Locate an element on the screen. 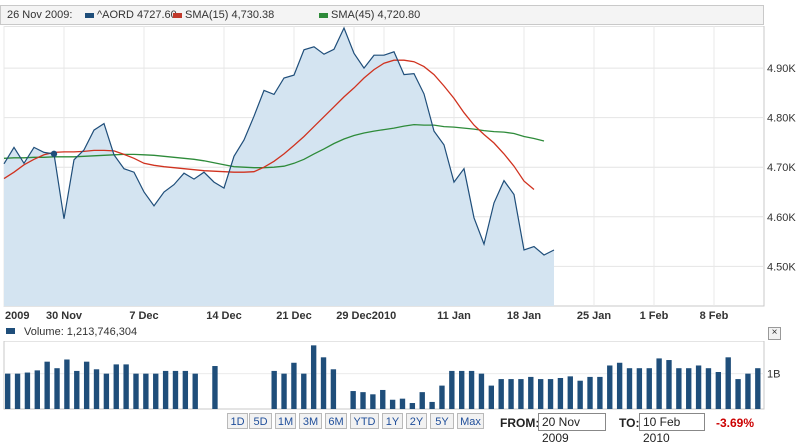  x-tick-label: 25 Jan is located at coordinates (594, 316).